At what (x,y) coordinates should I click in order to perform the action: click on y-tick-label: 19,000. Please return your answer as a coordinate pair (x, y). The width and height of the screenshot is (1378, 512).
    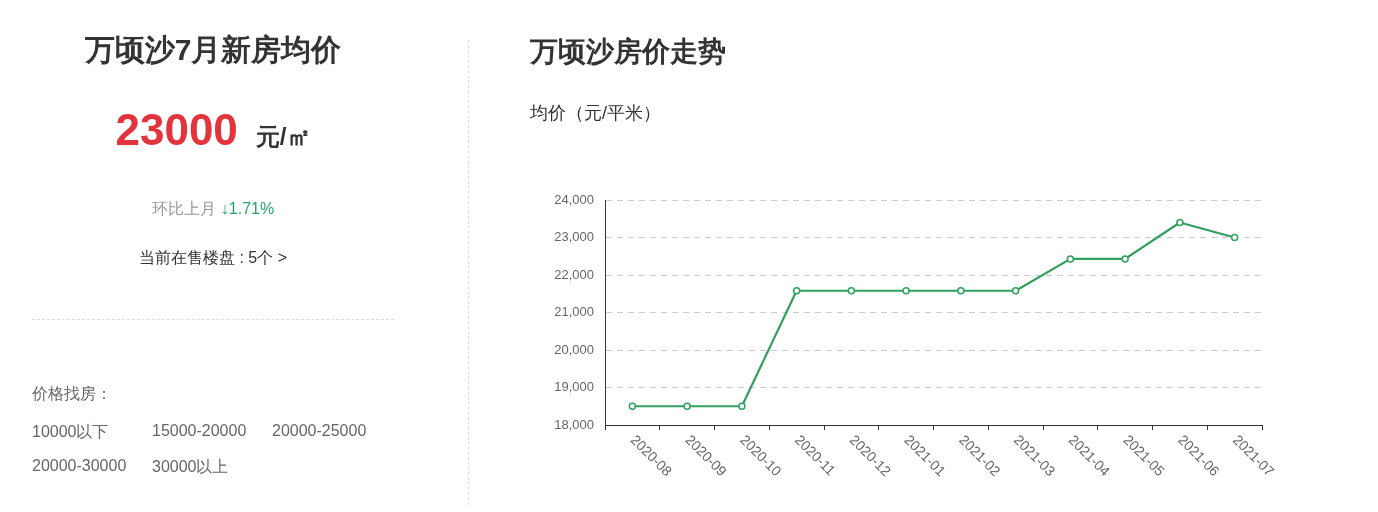
    Looking at the image, I should click on (574, 387).